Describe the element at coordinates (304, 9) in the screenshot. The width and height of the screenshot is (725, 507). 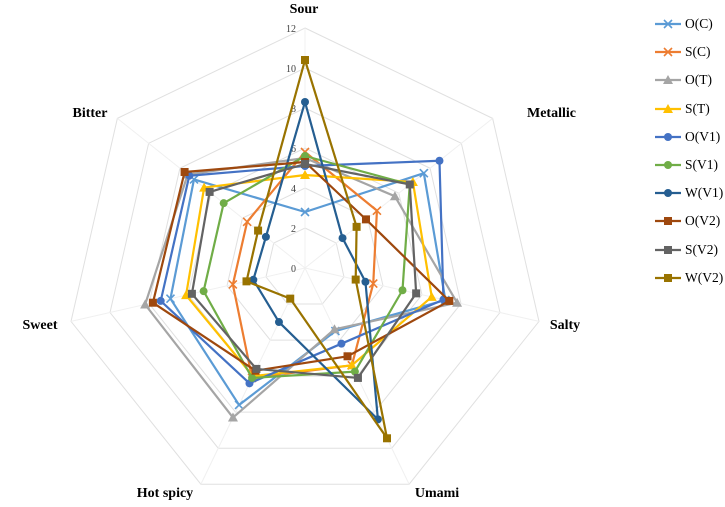
I see `axis-label-sour: Sour` at that location.